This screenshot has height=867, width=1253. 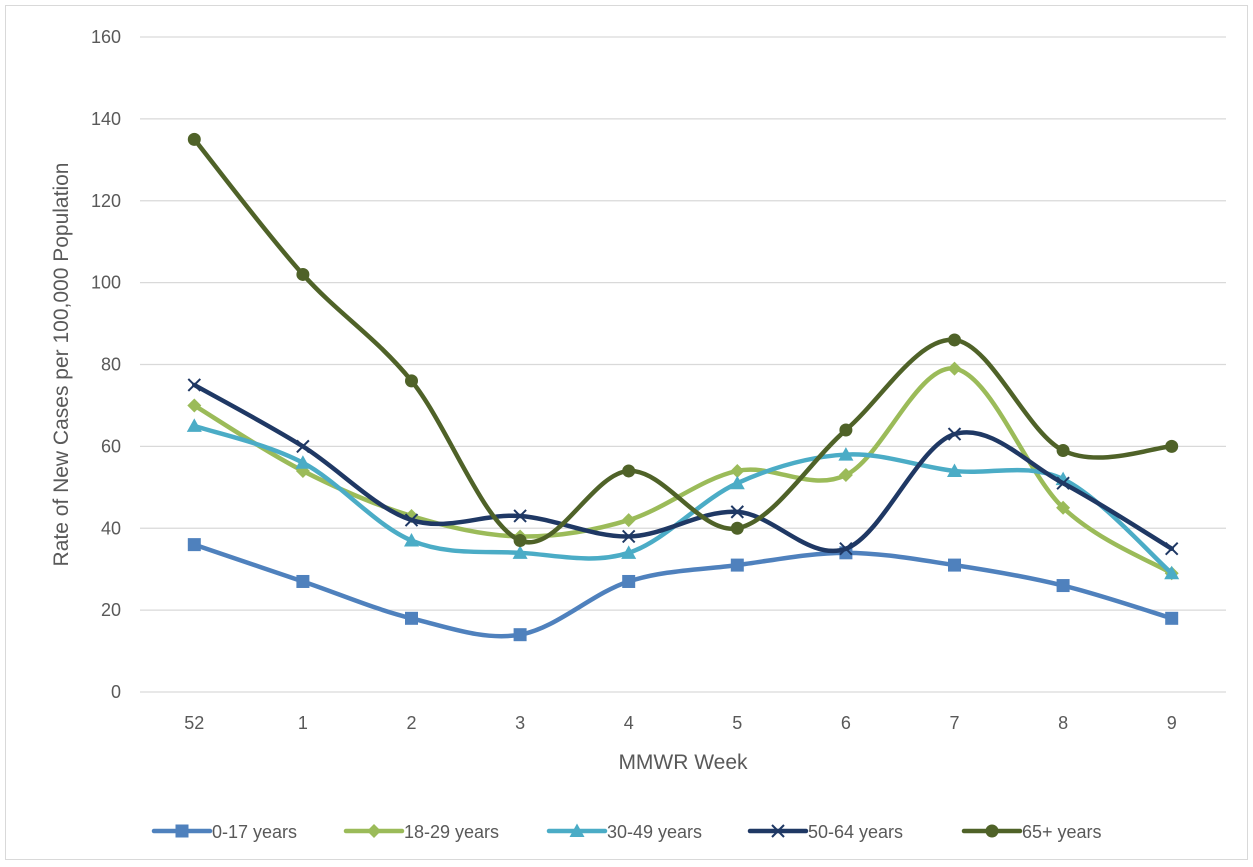 I want to click on x-tick-label: 7, so click(x=954, y=723).